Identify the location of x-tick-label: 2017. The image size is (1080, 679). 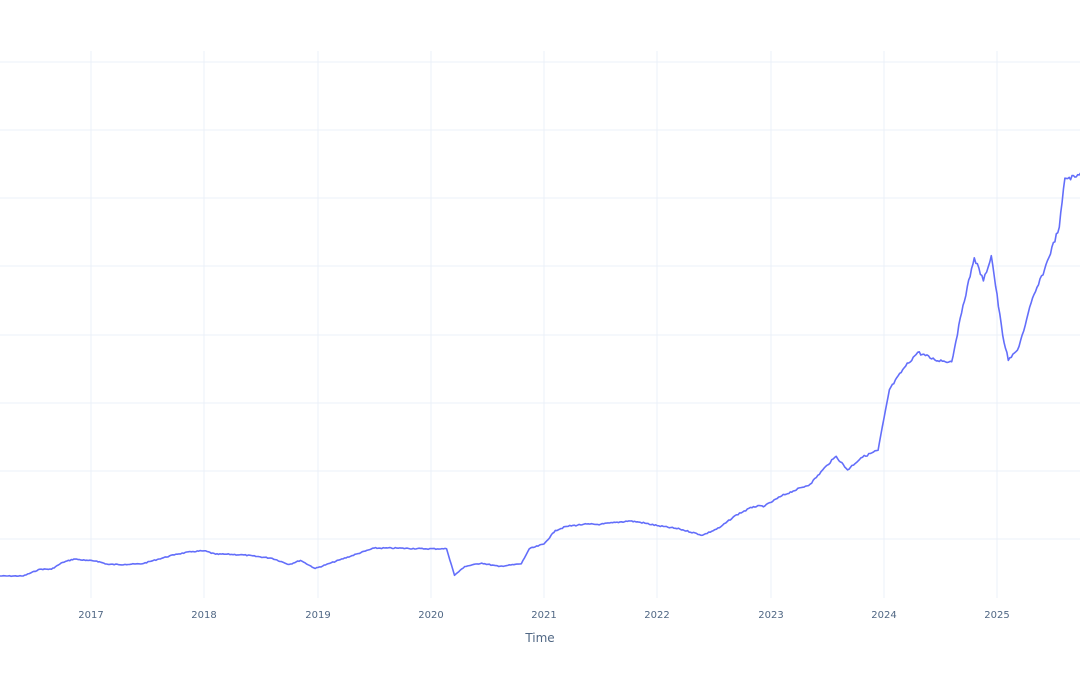
(90, 615).